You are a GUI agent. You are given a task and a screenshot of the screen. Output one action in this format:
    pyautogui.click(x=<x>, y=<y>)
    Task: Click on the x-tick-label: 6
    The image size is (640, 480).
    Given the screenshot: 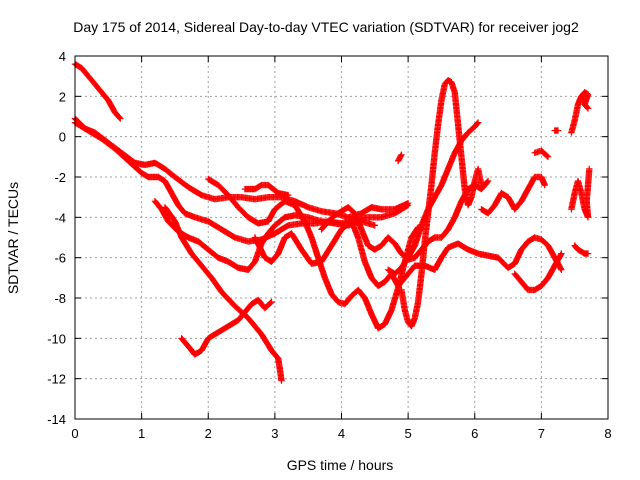 What is the action you would take?
    pyautogui.click(x=474, y=433)
    